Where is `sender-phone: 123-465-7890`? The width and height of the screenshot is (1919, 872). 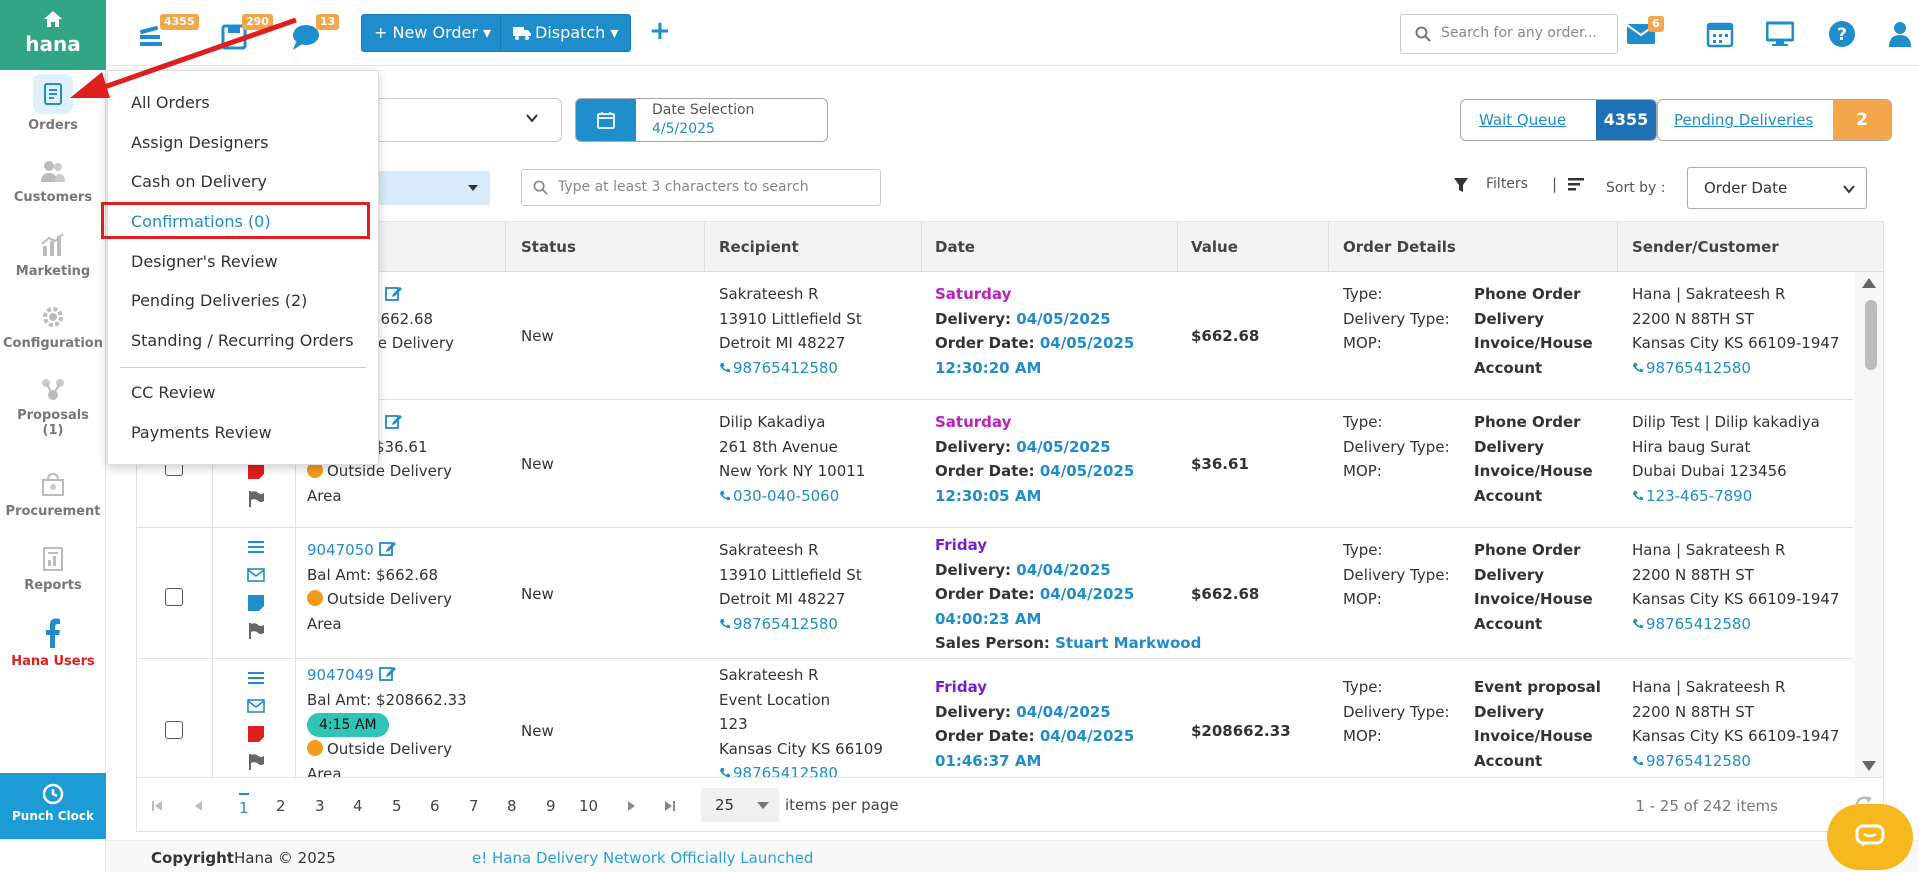 sender-phone: 123-465-7890 is located at coordinates (1726, 496).